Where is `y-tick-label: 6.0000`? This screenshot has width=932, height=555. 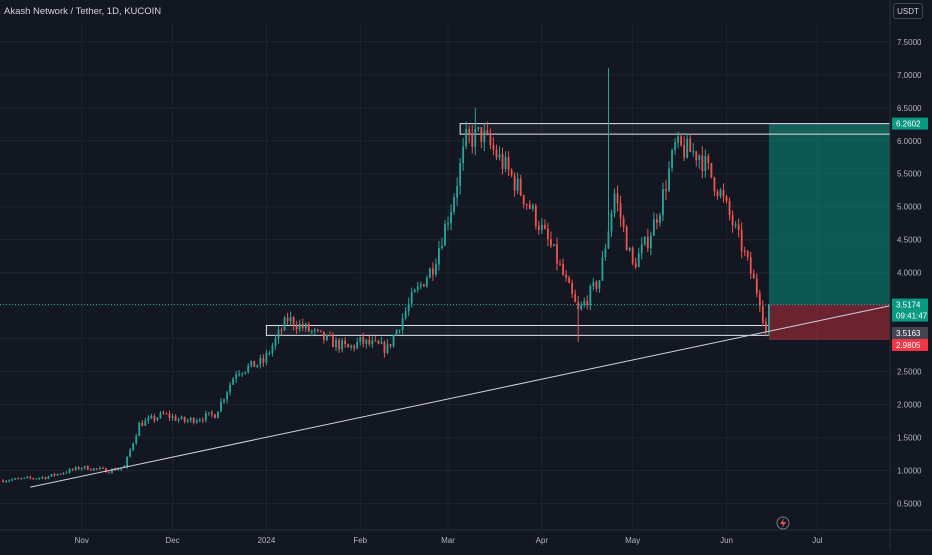
y-tick-label: 6.0000 is located at coordinates (909, 141).